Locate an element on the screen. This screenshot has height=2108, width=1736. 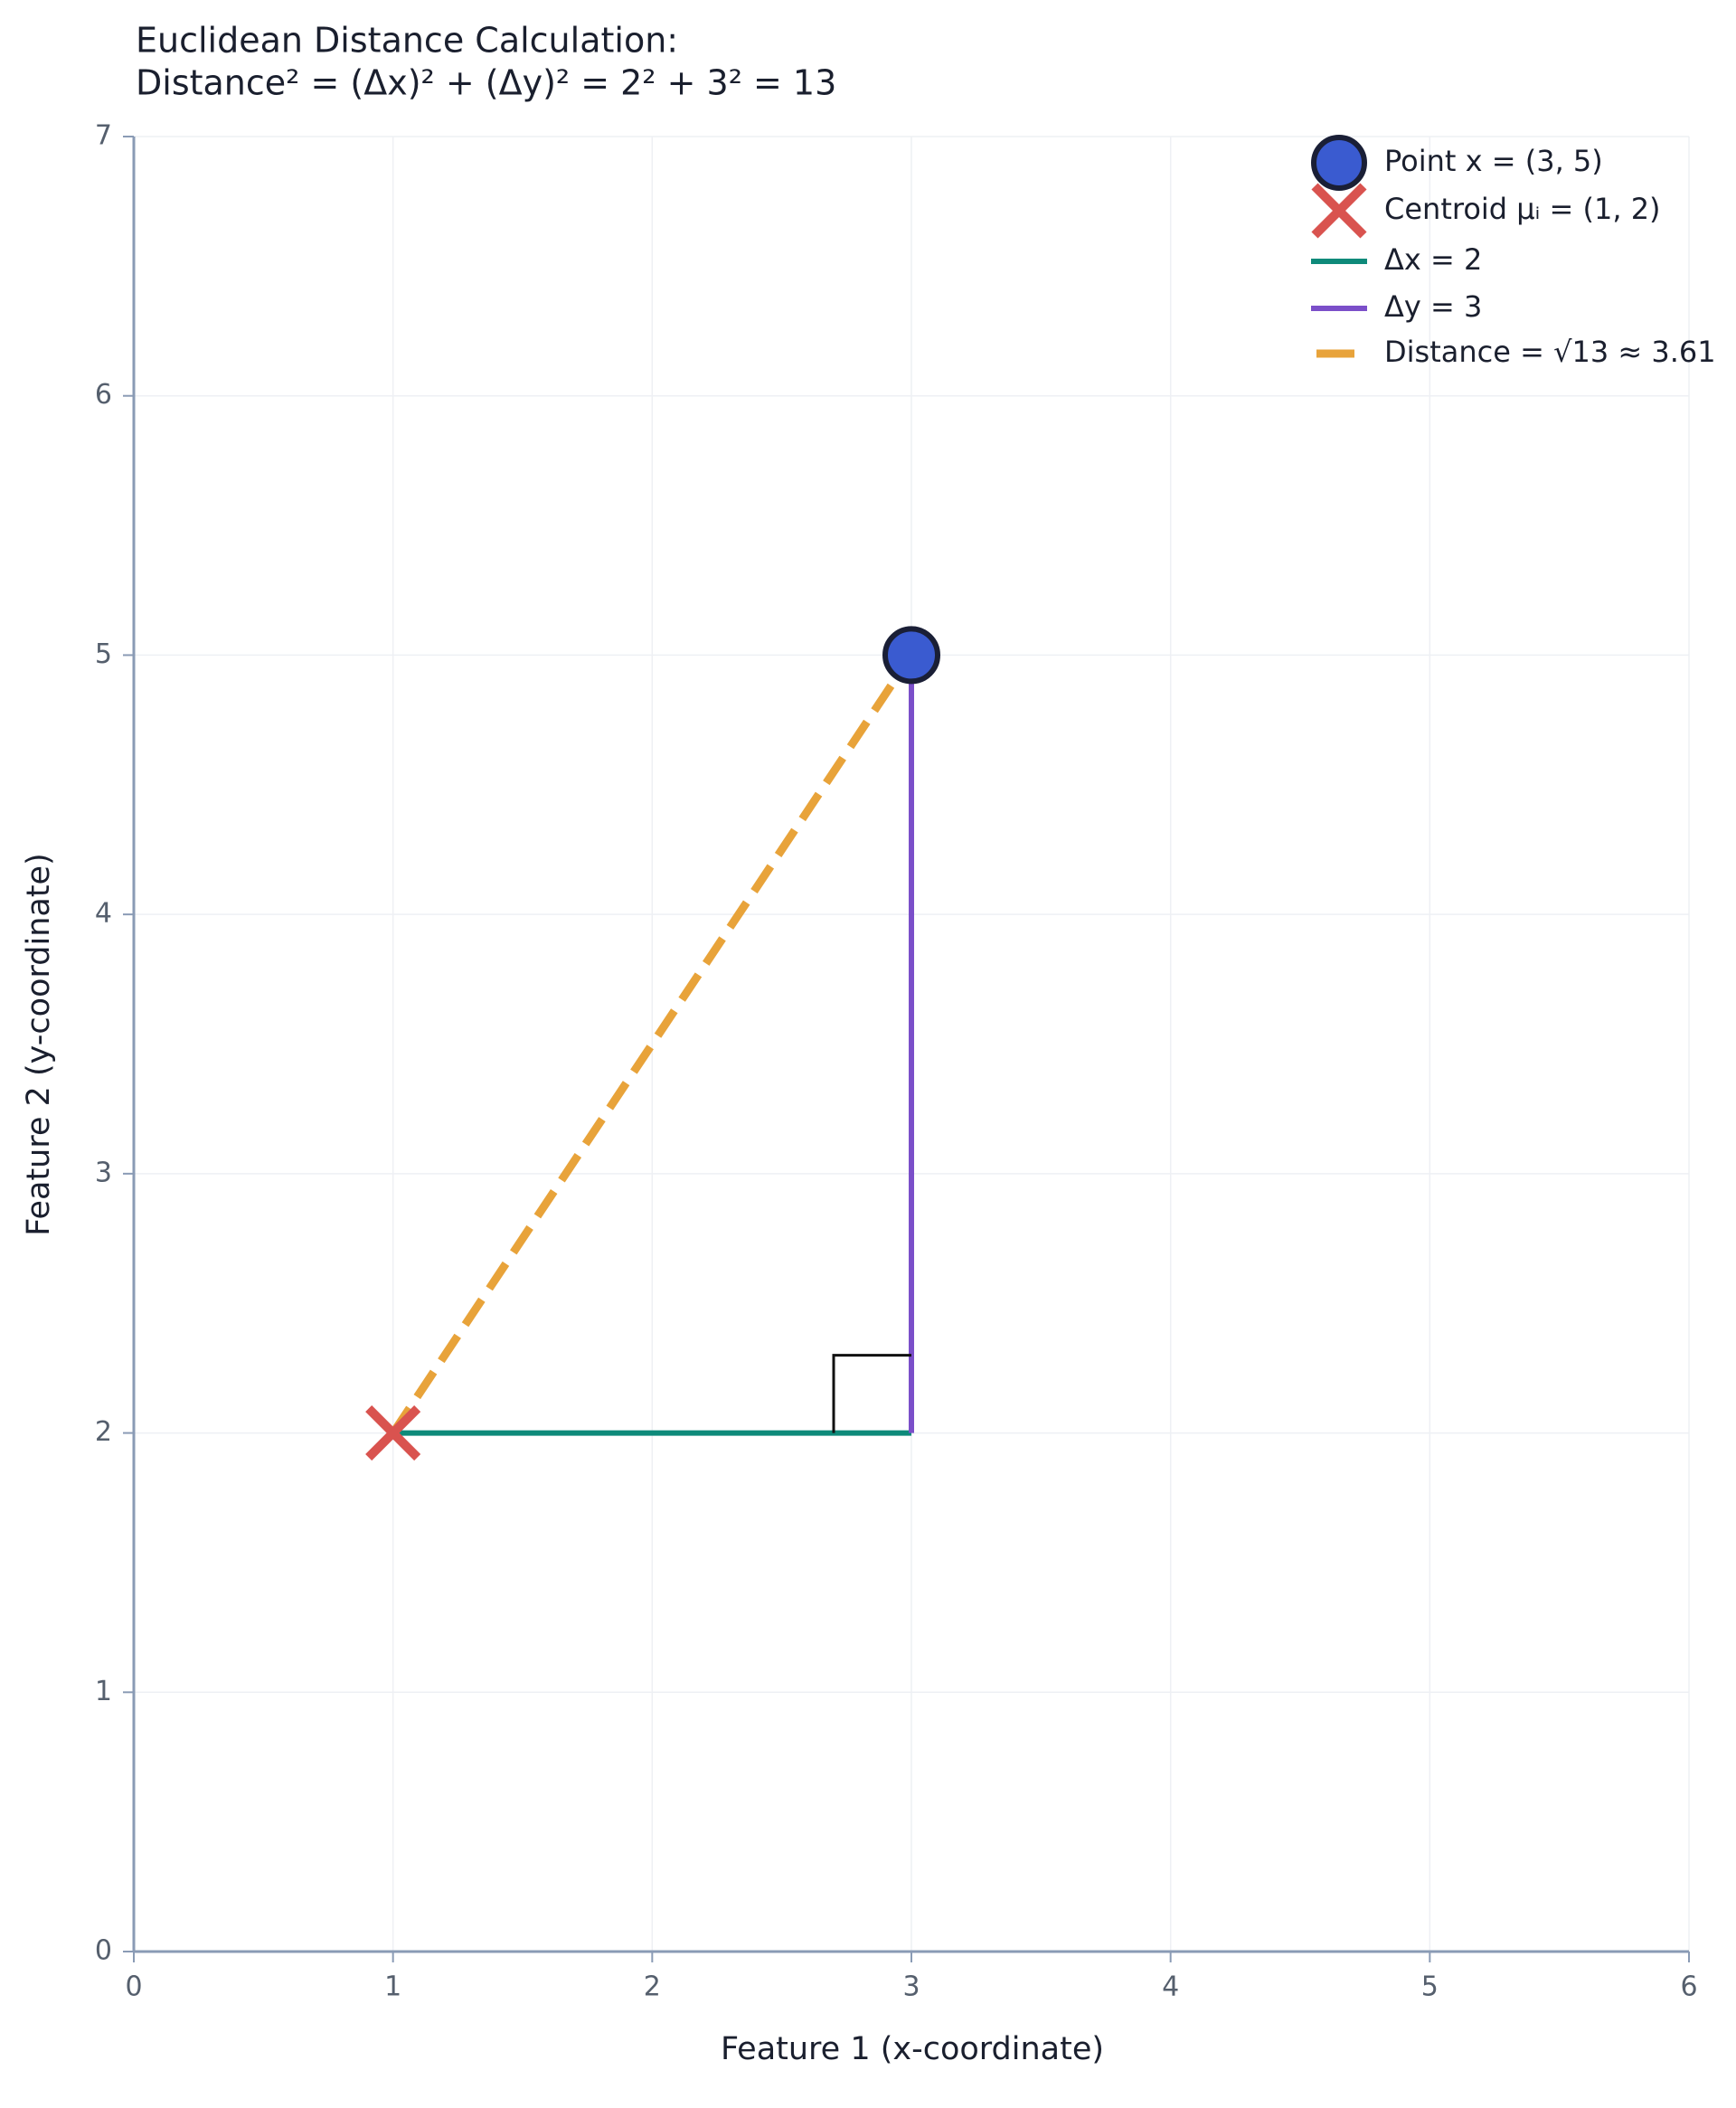
legend-label: Point x = (3, 5) is located at coordinates (1494, 161).